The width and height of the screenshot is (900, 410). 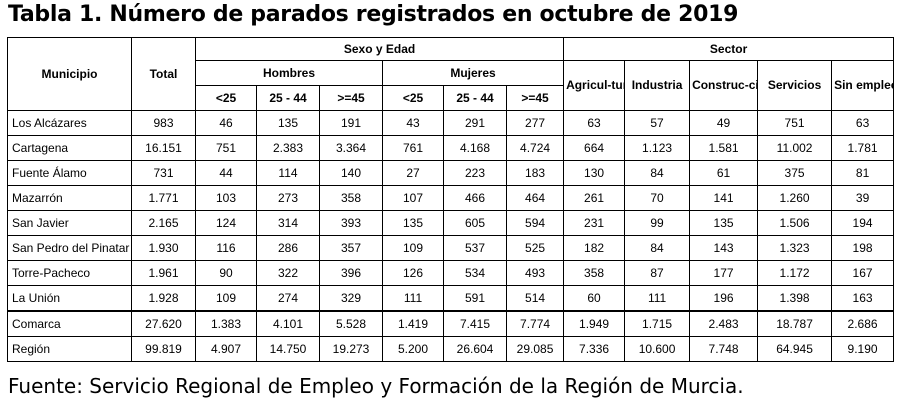 I want to click on cell-mujeres: 111, so click(x=413, y=298).